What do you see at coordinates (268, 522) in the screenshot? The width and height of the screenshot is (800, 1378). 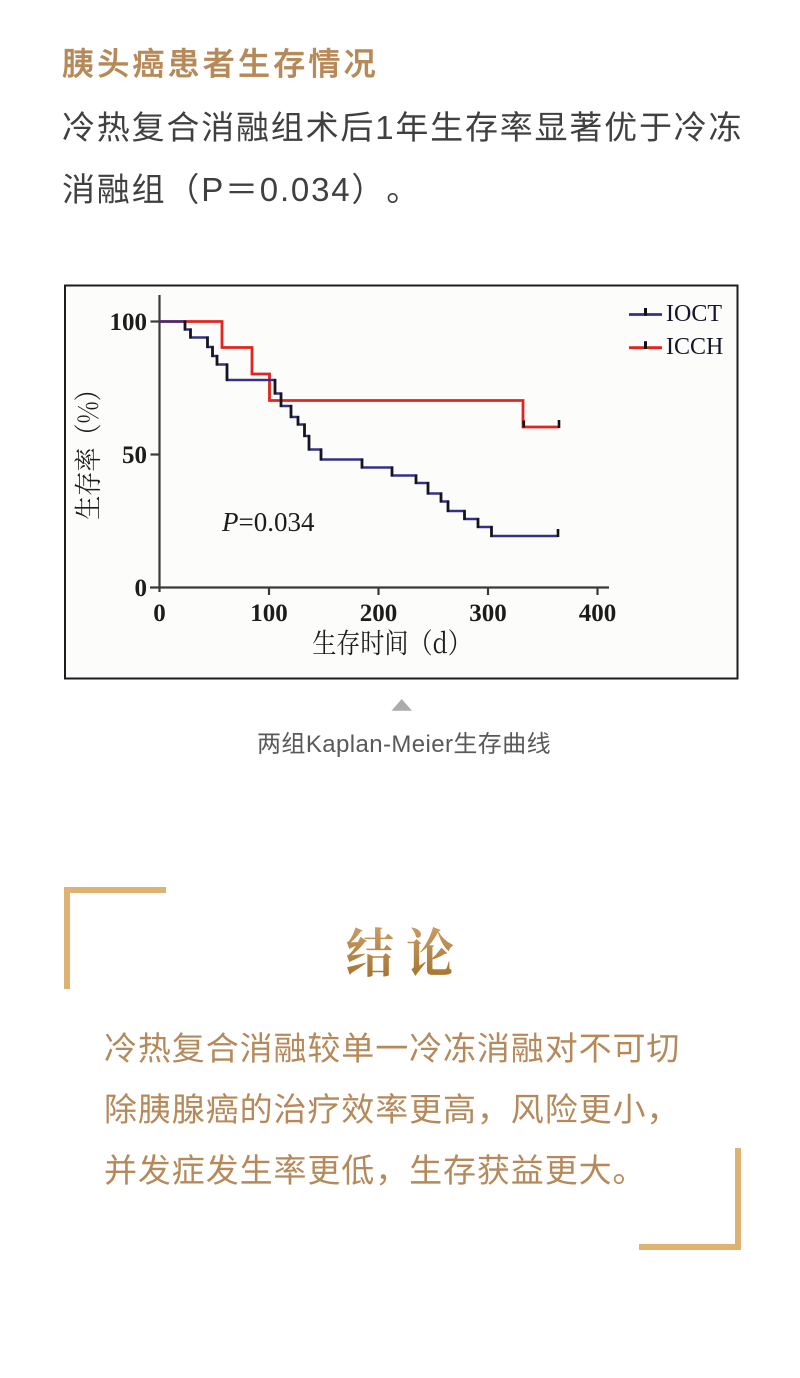 I see `svg-text: P=0.034` at bounding box center [268, 522].